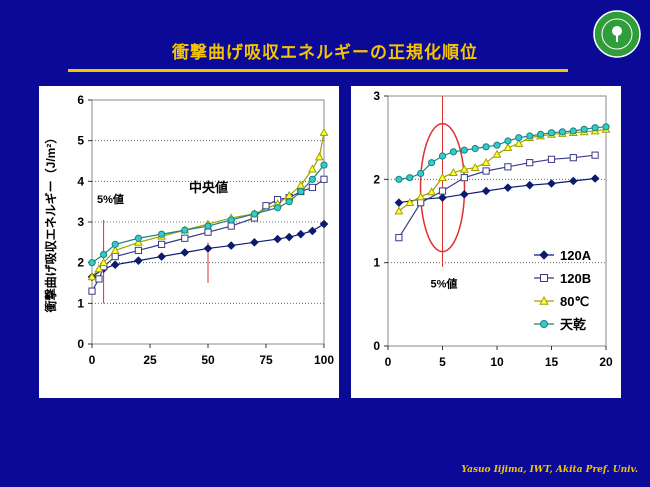  Describe the element at coordinates (442, 362) in the screenshot. I see `x-tick-label: 5` at that location.